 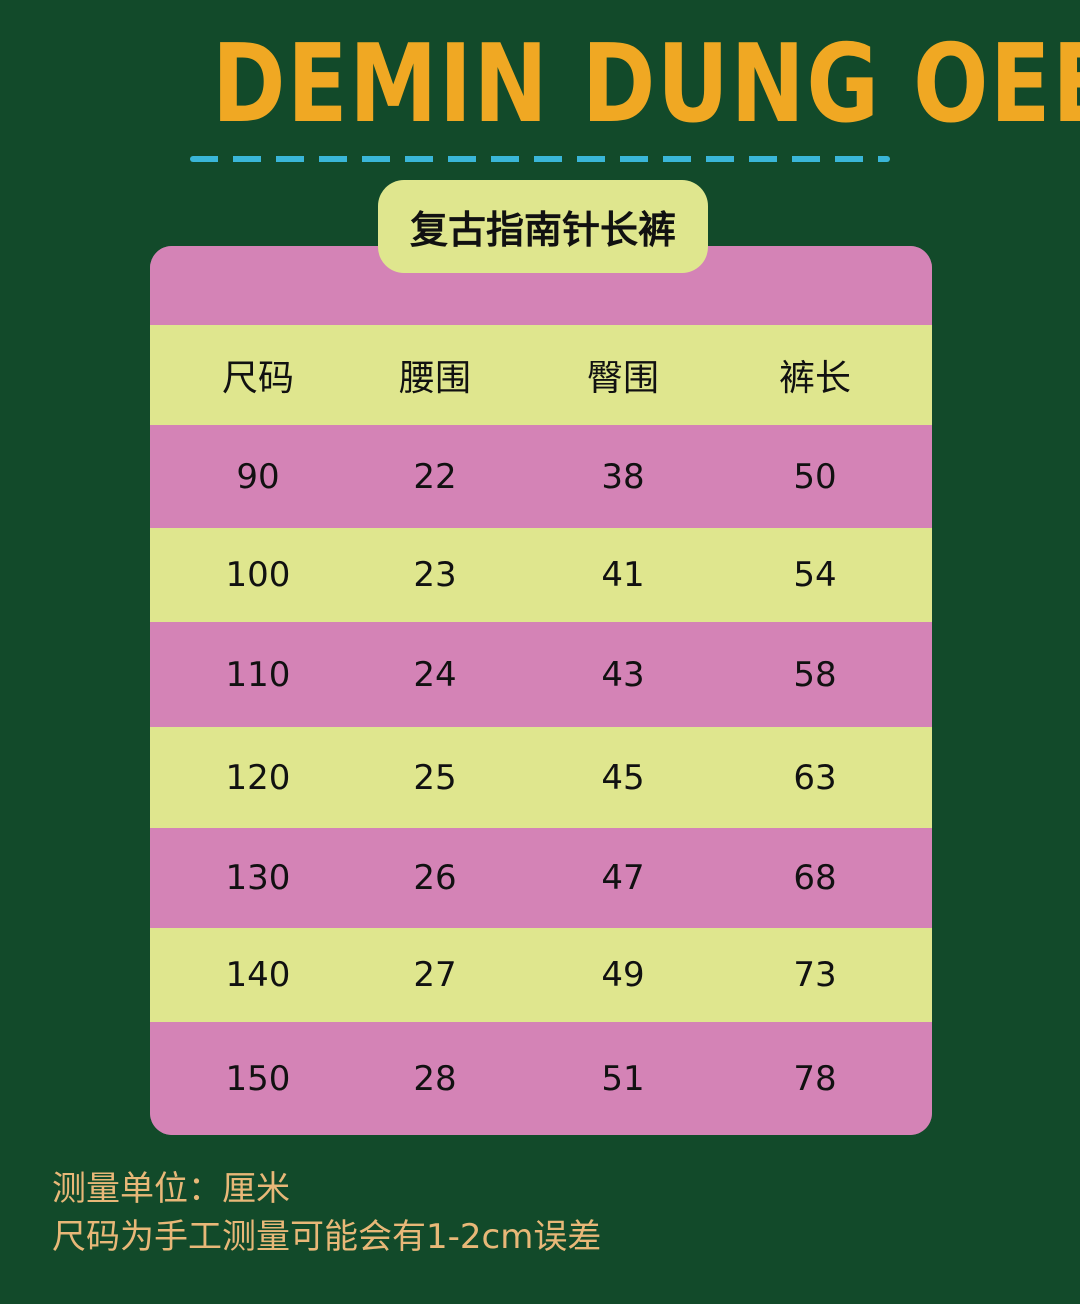 I want to click on header-length: 裤长, so click(x=814, y=378).